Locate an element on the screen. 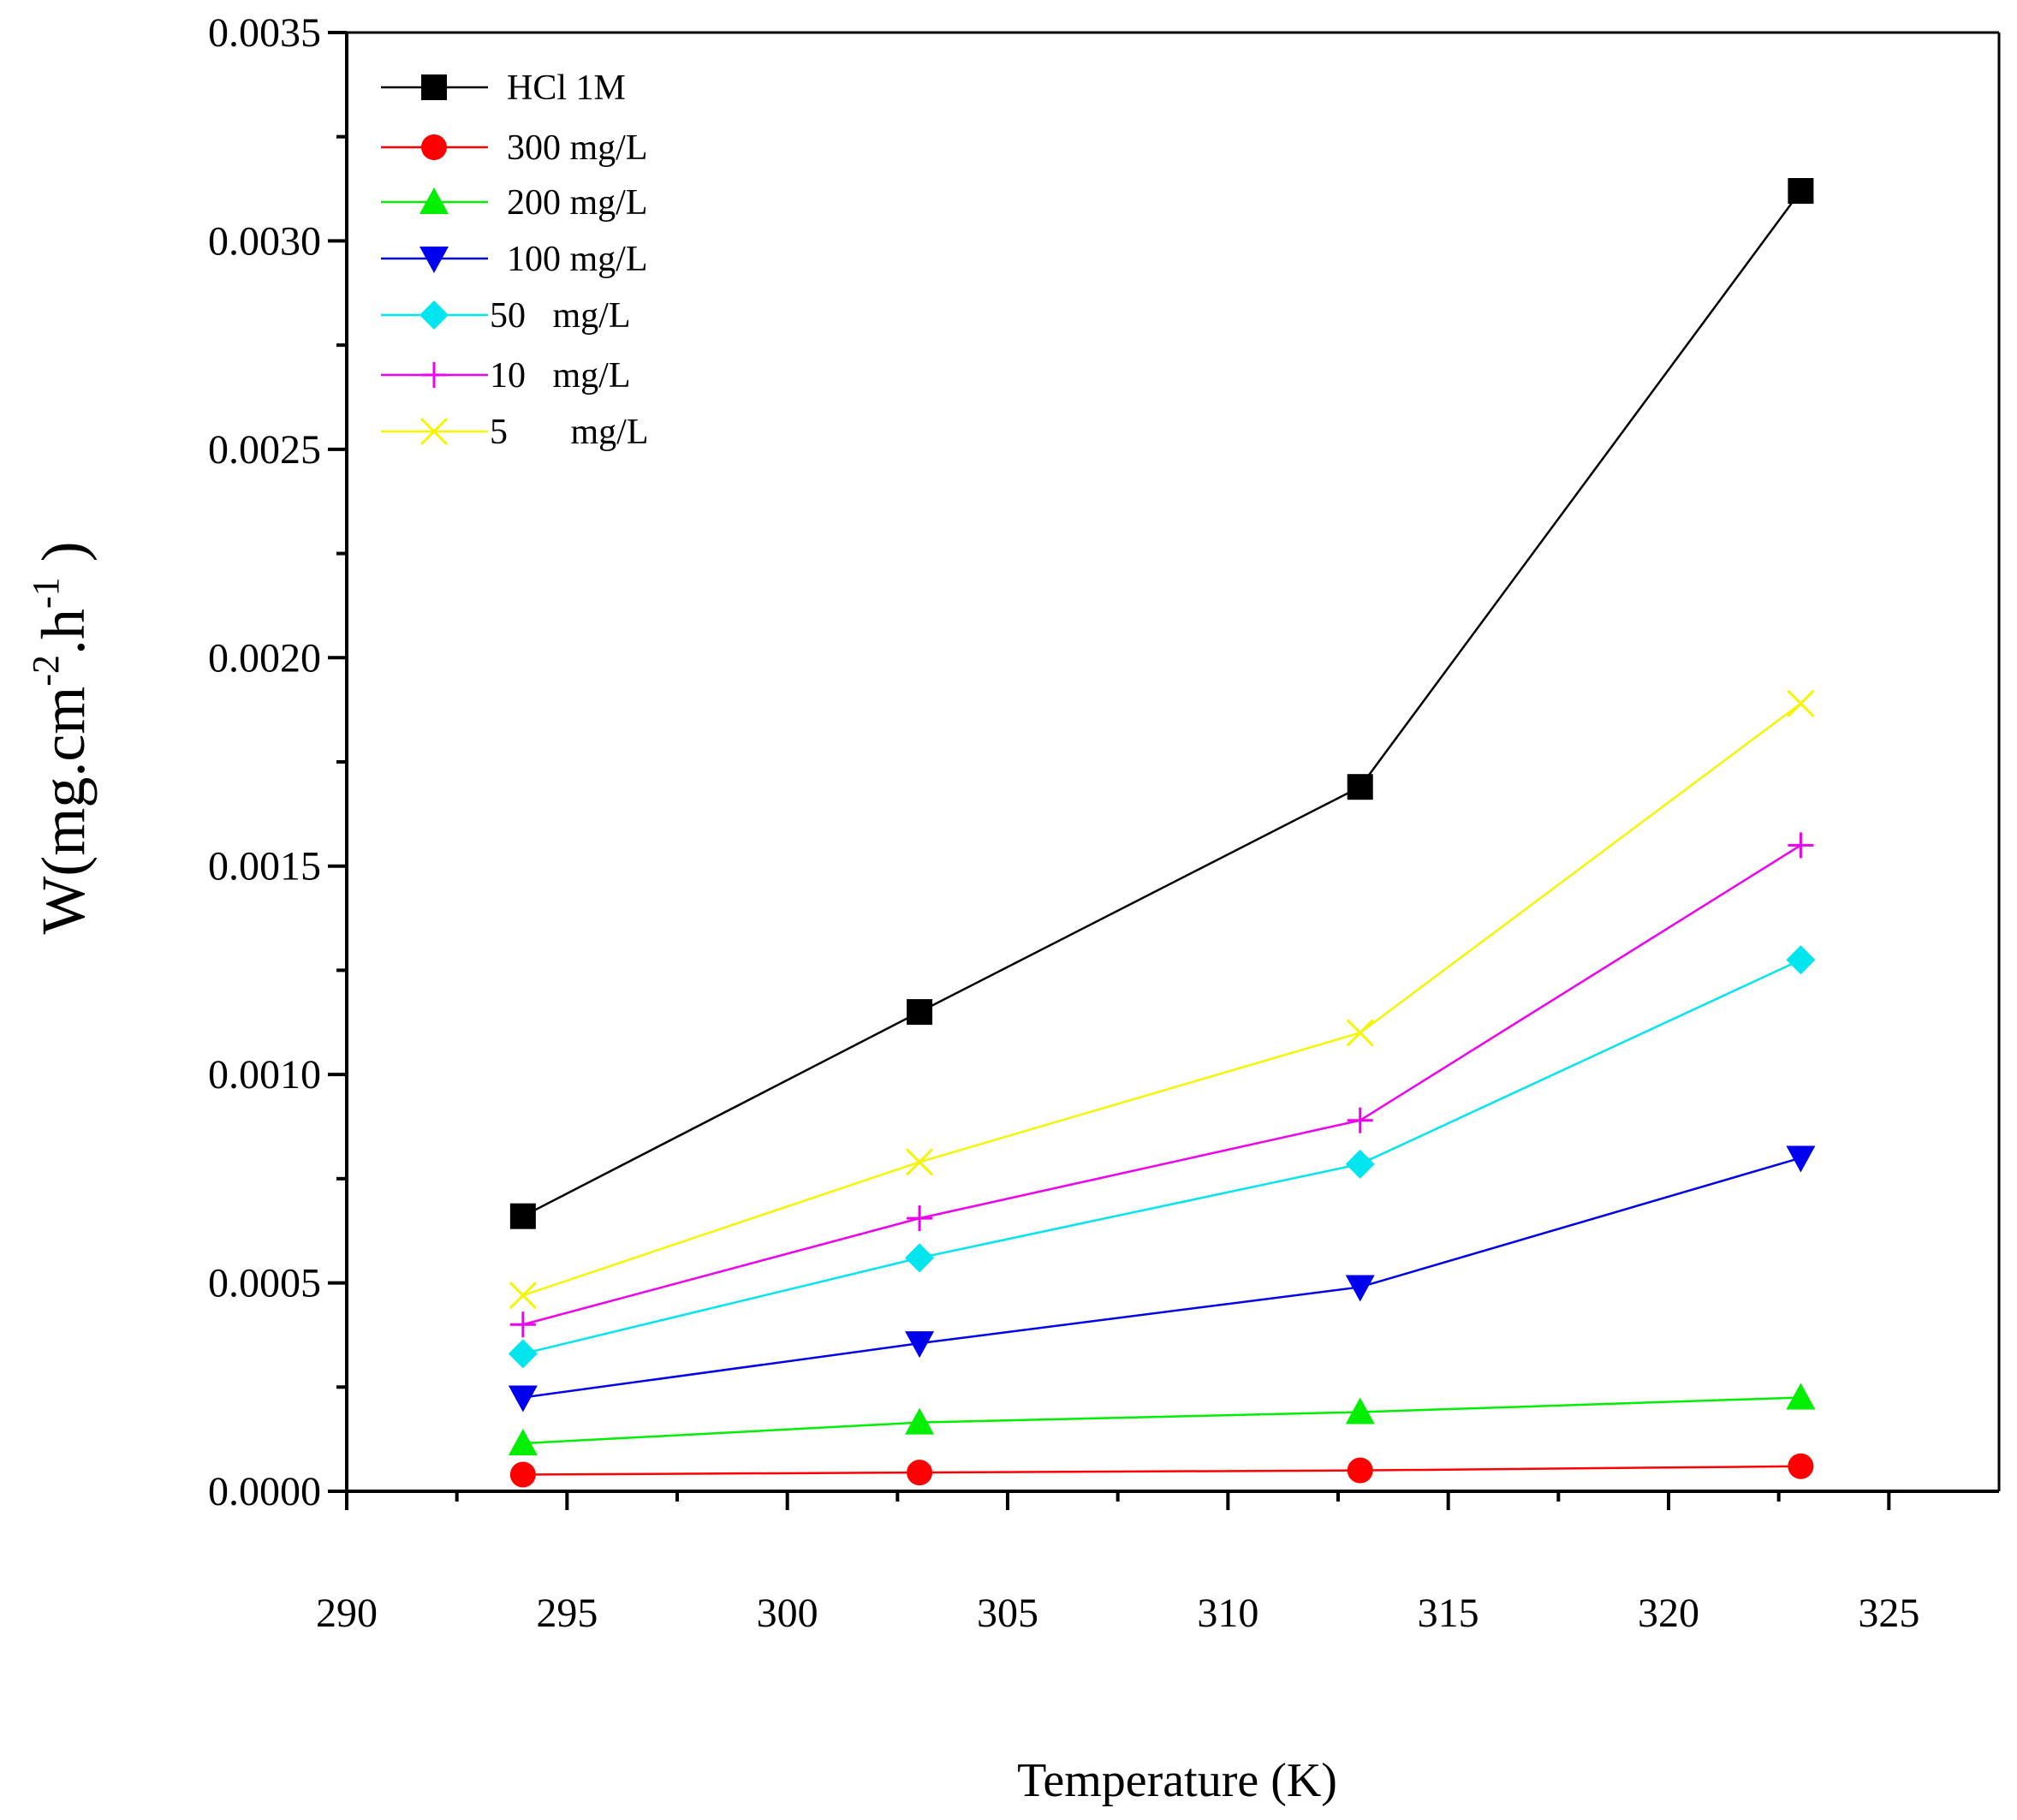  legend-label: 10 mg/L is located at coordinates (560, 376).